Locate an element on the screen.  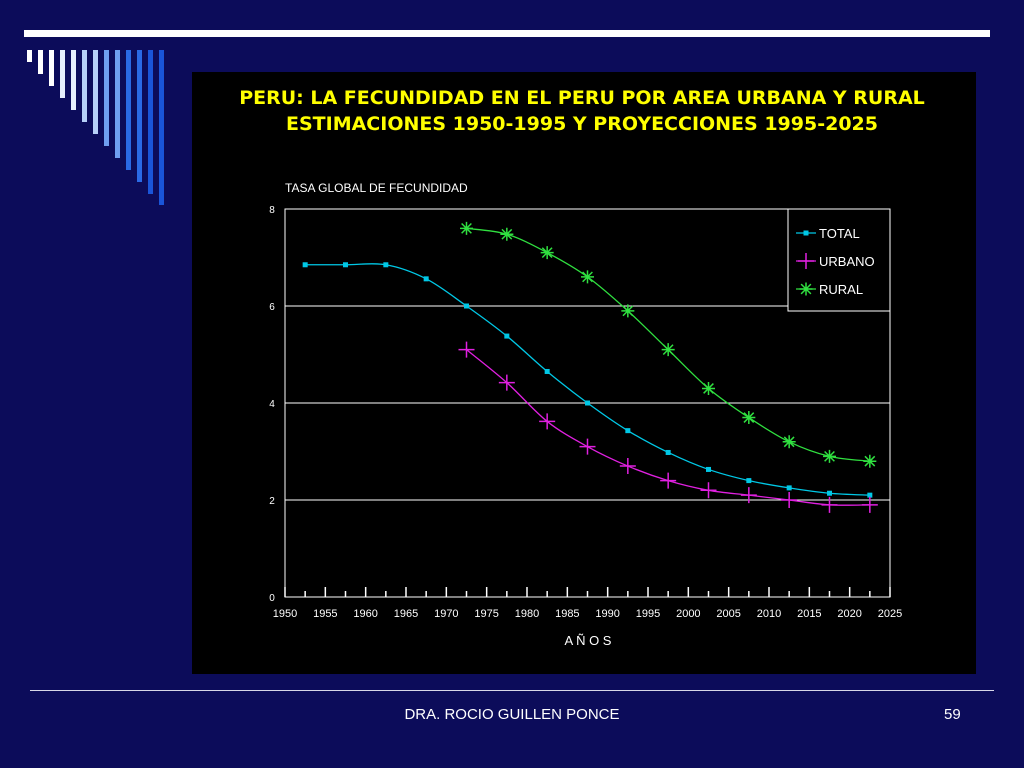
x-tick-label: 1955 is located at coordinates (325, 614).